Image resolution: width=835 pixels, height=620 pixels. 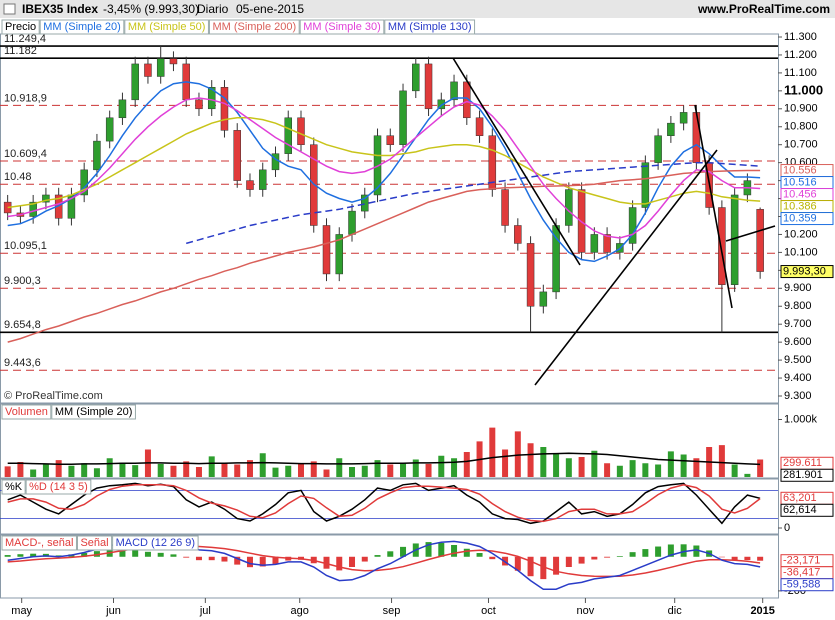 I want to click on legend-label: MM (Simple 50), so click(x=167, y=27).